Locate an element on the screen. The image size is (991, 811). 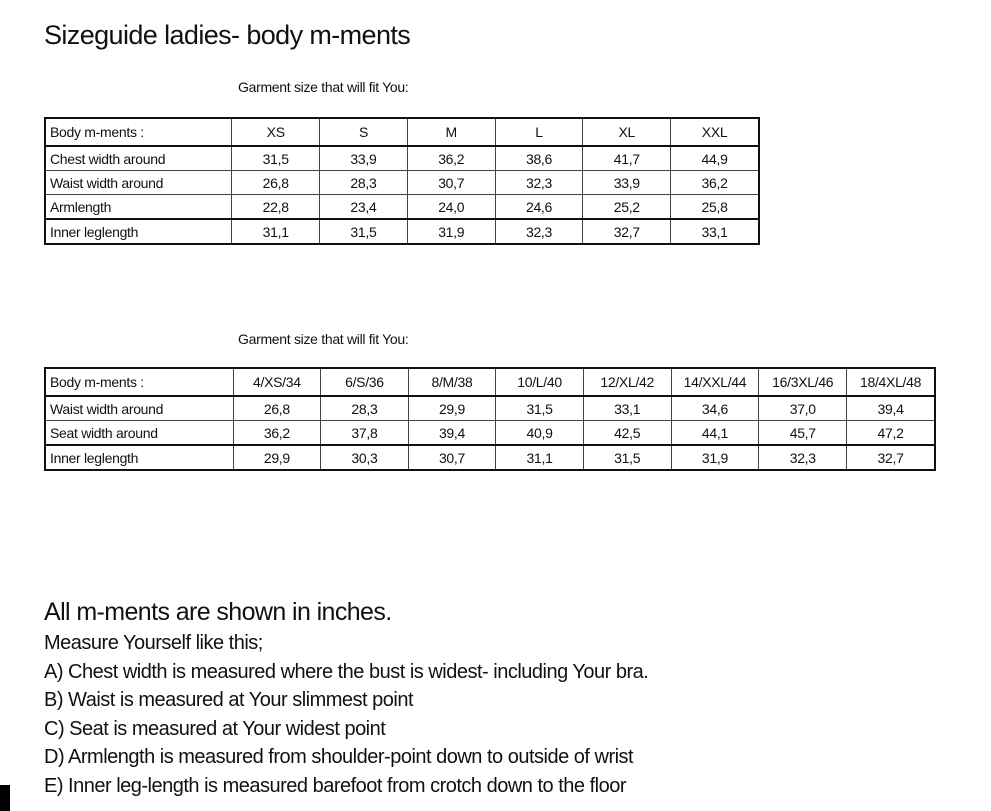
row-label: Seat width around is located at coordinates (139, 433).